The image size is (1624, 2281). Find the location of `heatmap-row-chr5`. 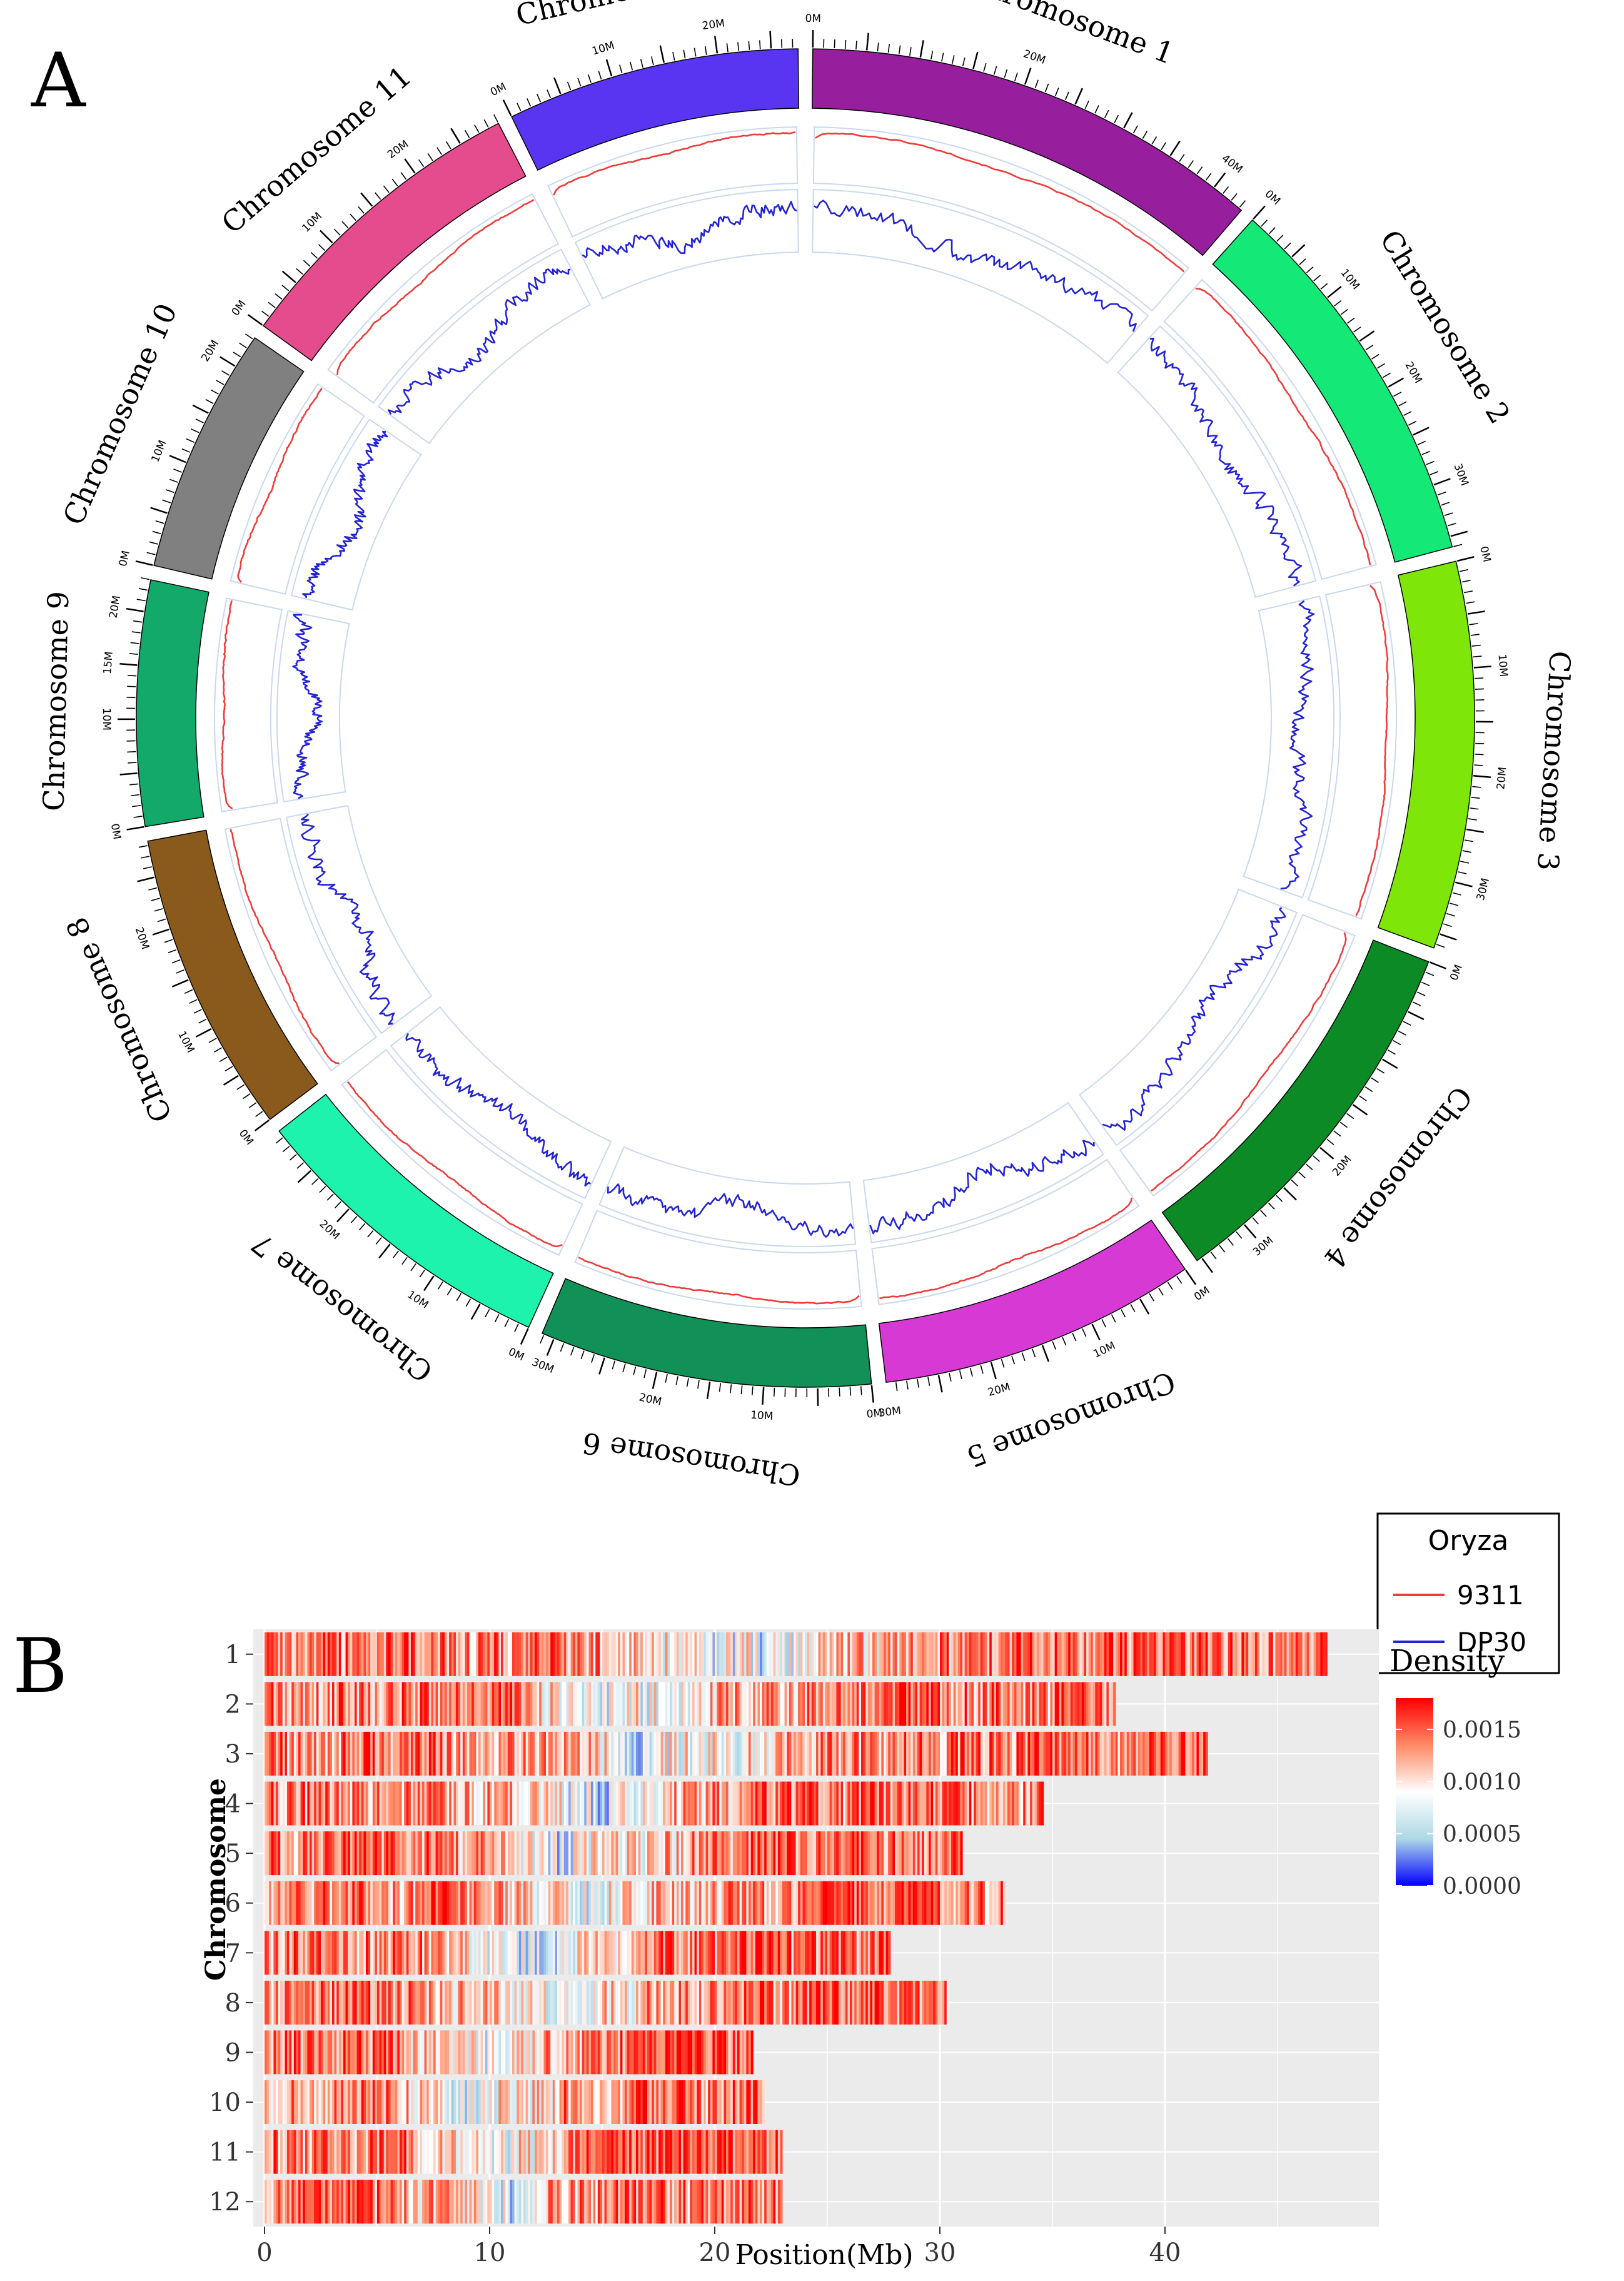

heatmap-row-chr5 is located at coordinates (614, 1853).